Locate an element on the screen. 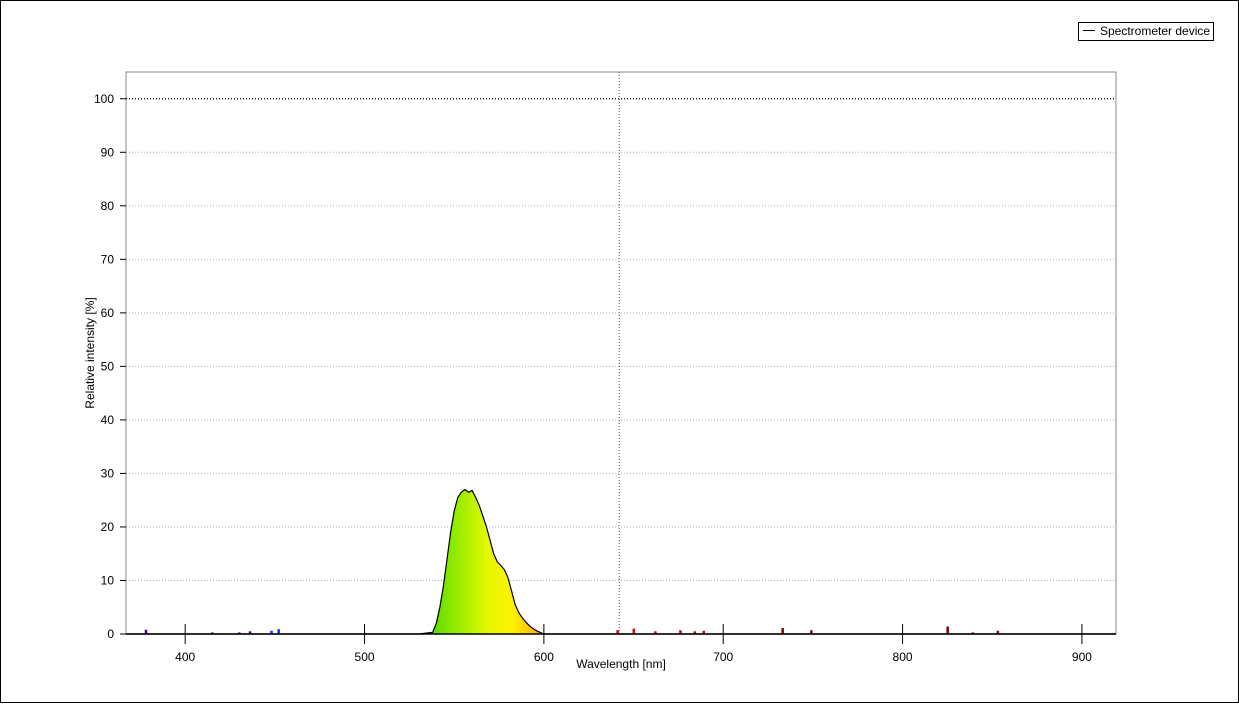 This screenshot has width=1239, height=707. y-tick-label-20: 20 is located at coordinates (108, 527).